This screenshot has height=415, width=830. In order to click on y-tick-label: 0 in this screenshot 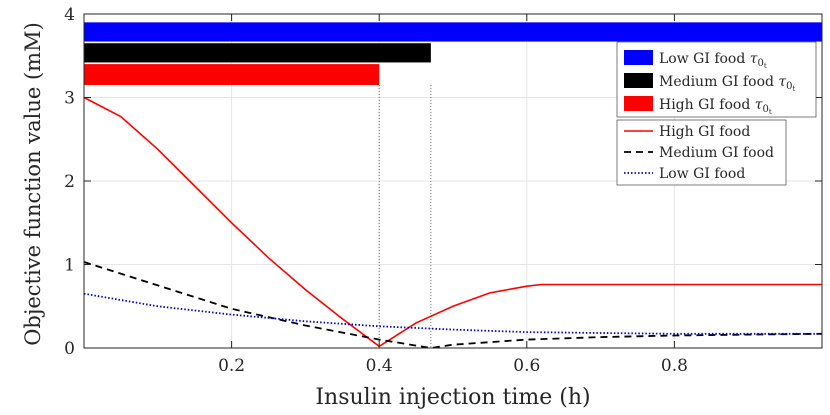, I will do `click(69, 349)`.